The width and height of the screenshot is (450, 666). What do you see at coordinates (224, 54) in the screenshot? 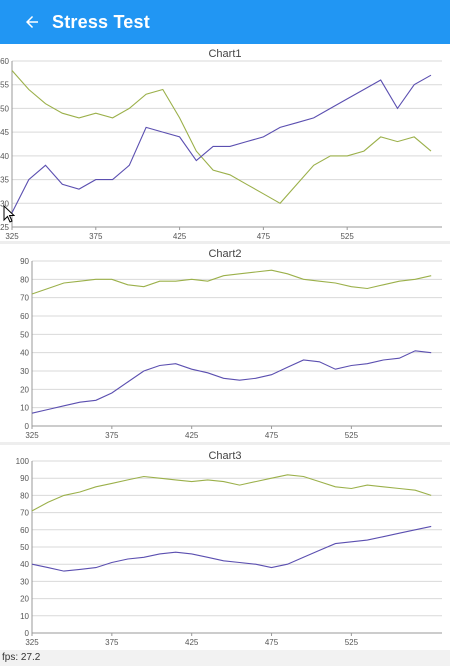
I see `chart-title: Chart1` at bounding box center [224, 54].